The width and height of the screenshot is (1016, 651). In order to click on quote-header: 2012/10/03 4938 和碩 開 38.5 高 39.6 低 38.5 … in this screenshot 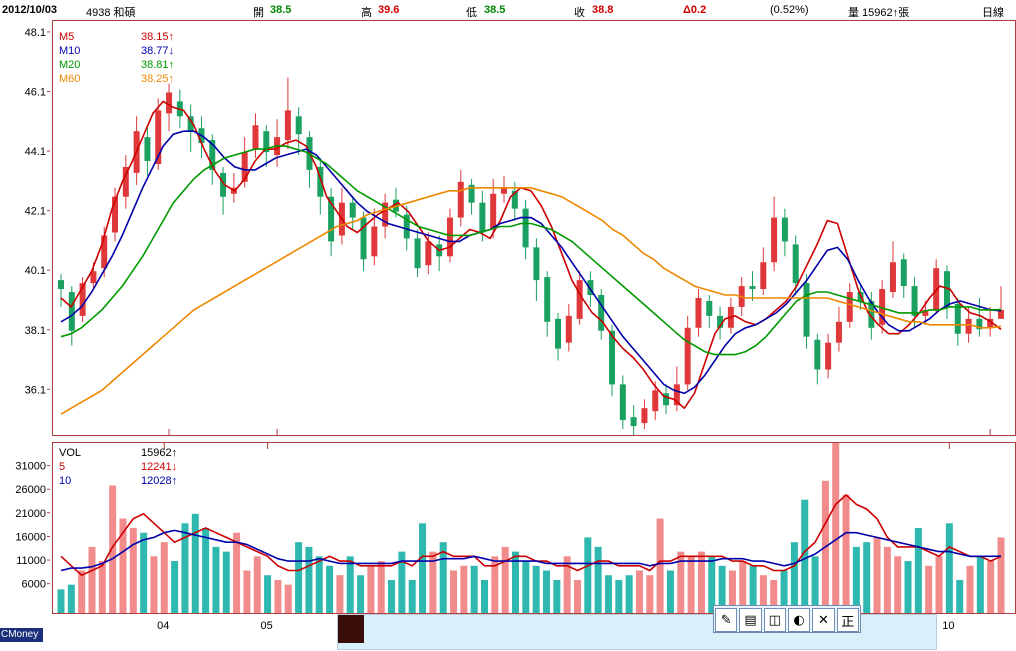, I will do `click(508, 10)`.